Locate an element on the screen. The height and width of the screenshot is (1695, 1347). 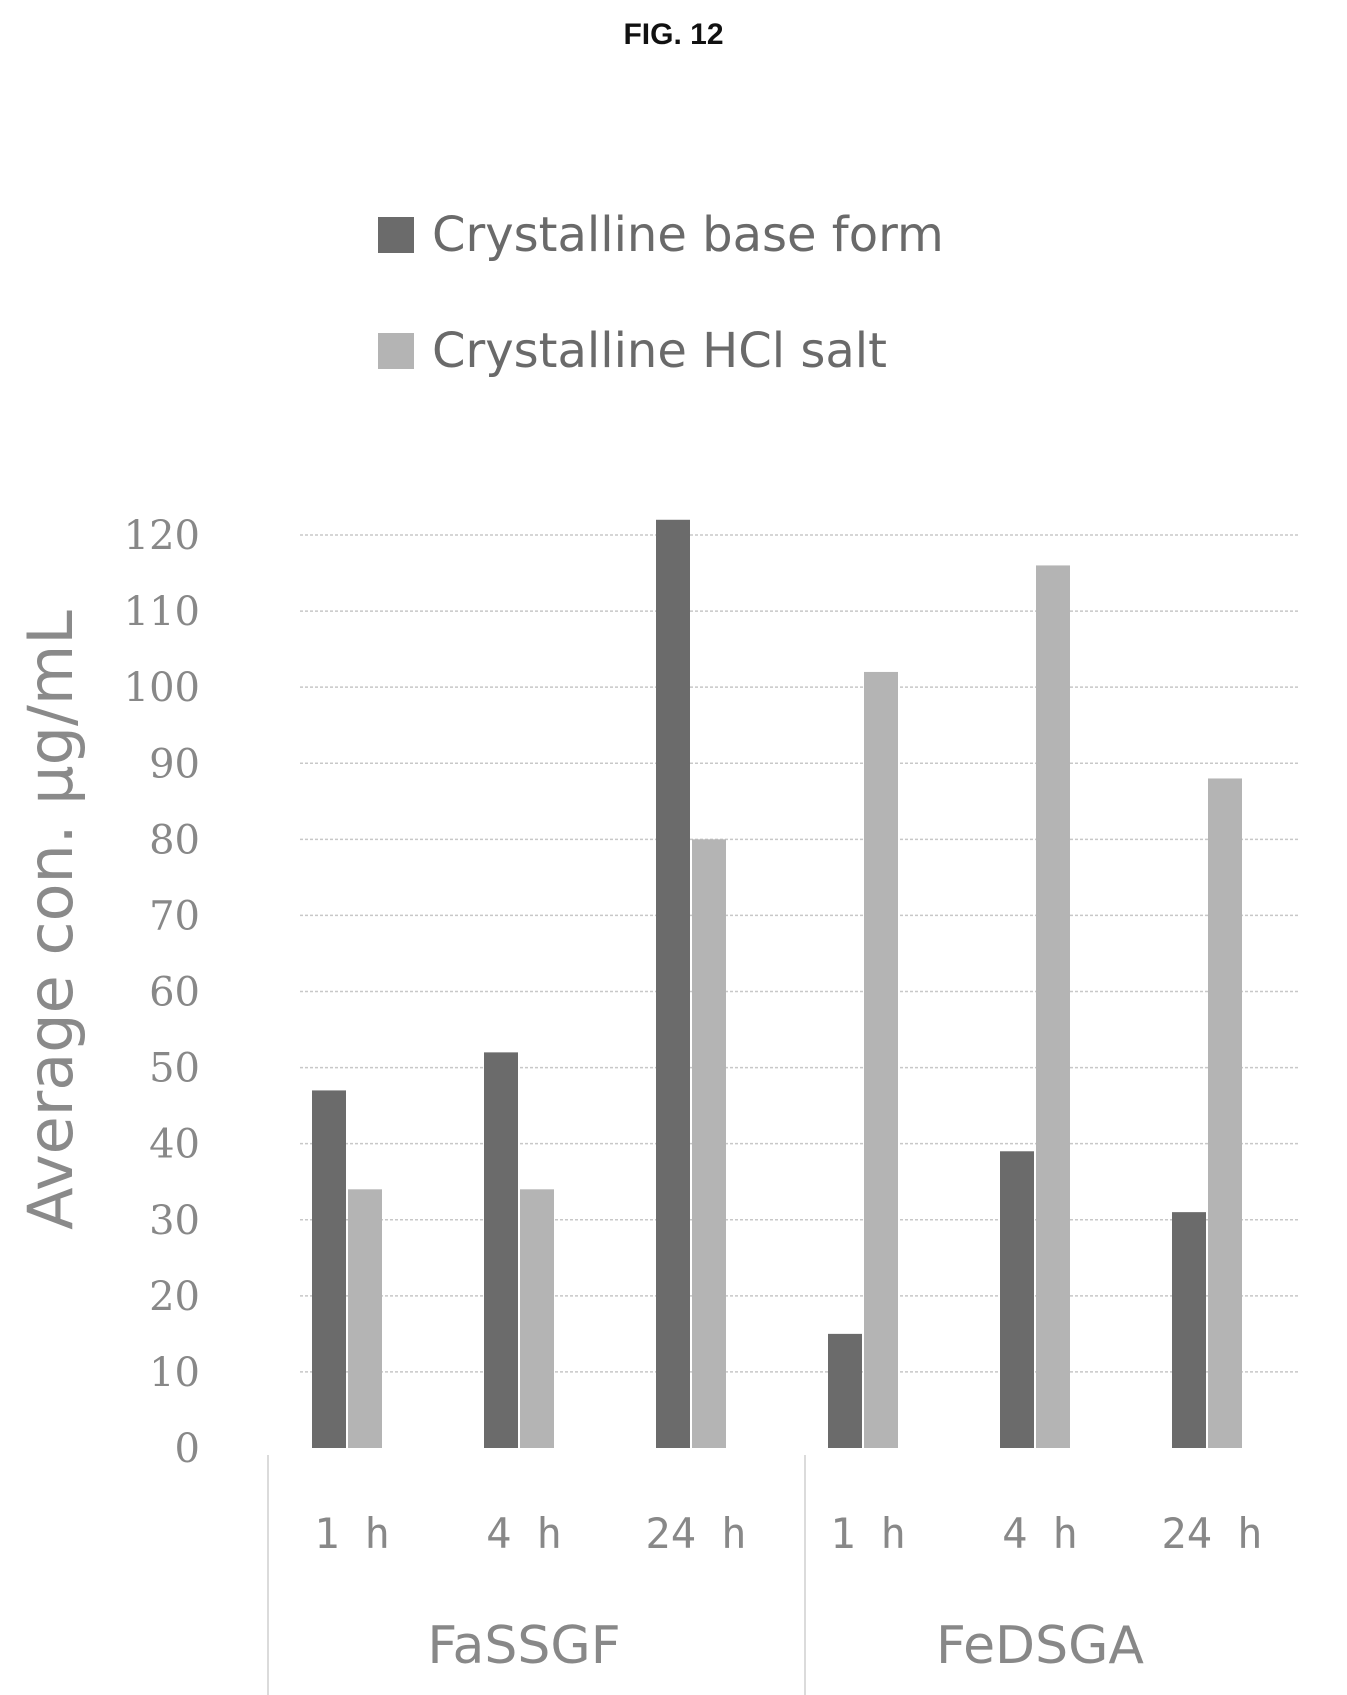
y-tick-label: 20 is located at coordinates (174, 1297).